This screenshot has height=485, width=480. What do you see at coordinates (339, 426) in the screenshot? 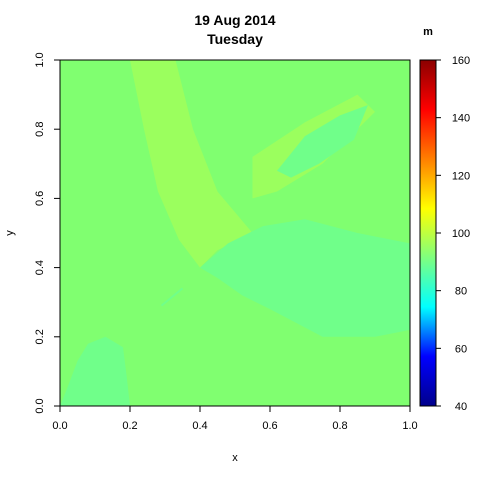
I see `x-tick-label: 0.8` at bounding box center [339, 426].